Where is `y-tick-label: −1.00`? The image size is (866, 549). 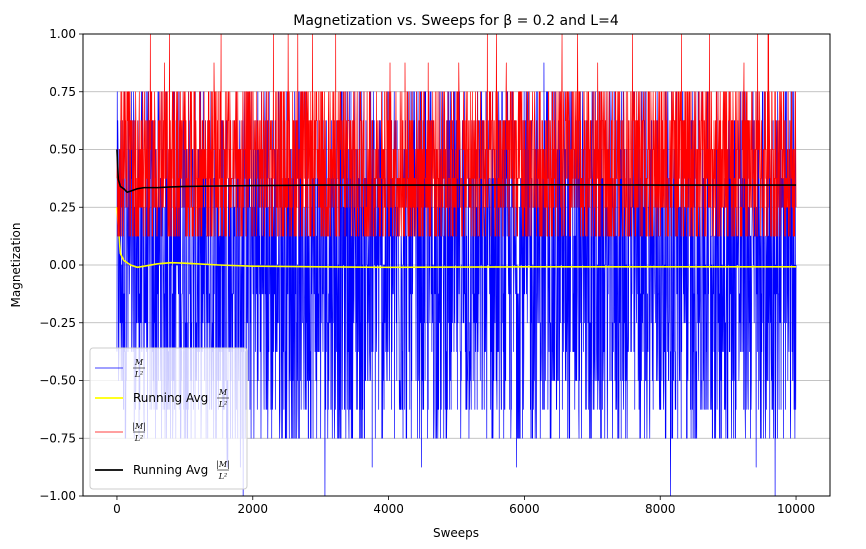 y-tick-label: −1.00 is located at coordinates (57, 496).